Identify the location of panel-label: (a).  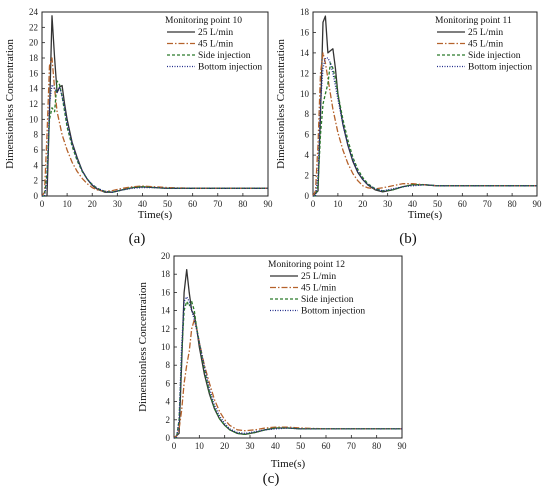
(137, 239).